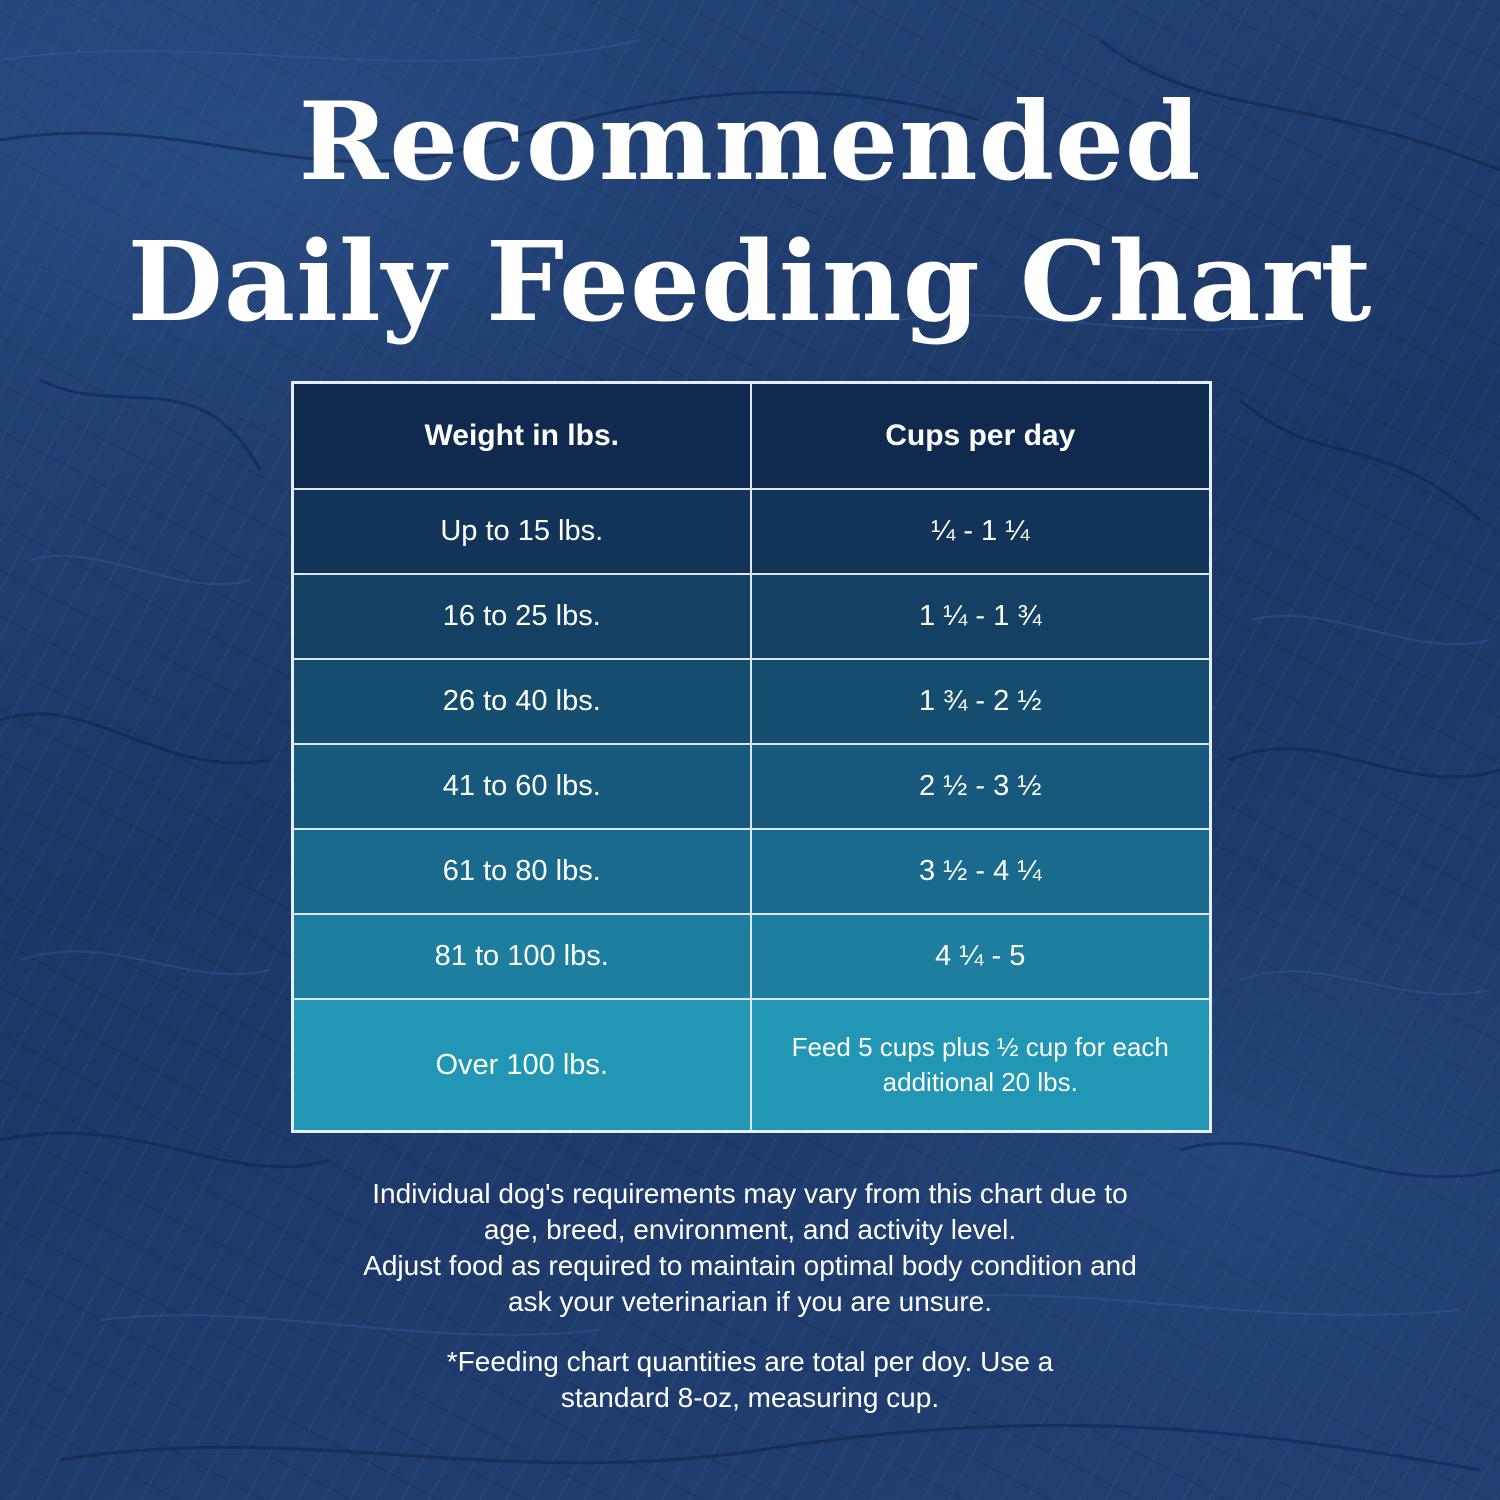 The image size is (1500, 1500). Describe the element at coordinates (521, 1065) in the screenshot. I see `weight-cell: Over 100 lbs.` at that location.